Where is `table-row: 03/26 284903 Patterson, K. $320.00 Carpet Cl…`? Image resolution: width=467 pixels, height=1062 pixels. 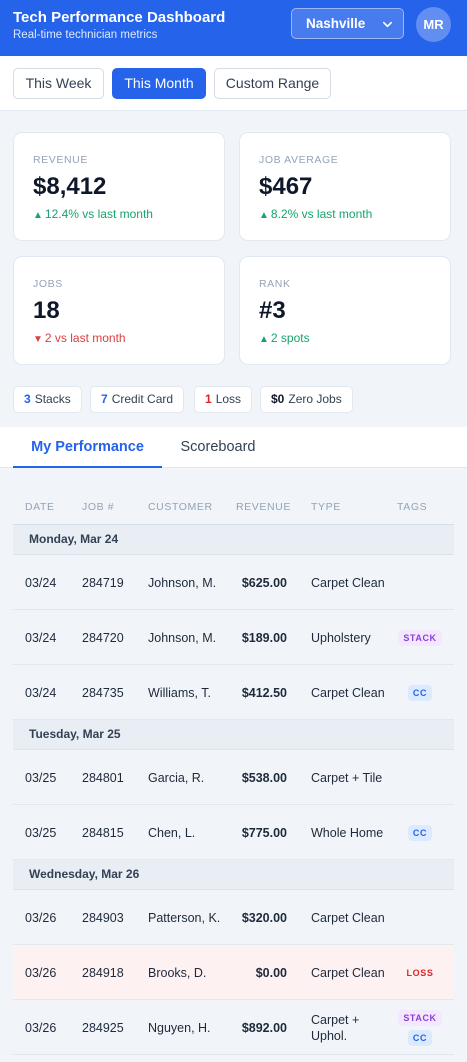
table-row: 03/26 284903 Patterson, K. $320.00 Carpet Cl… is located at coordinates (233, 917).